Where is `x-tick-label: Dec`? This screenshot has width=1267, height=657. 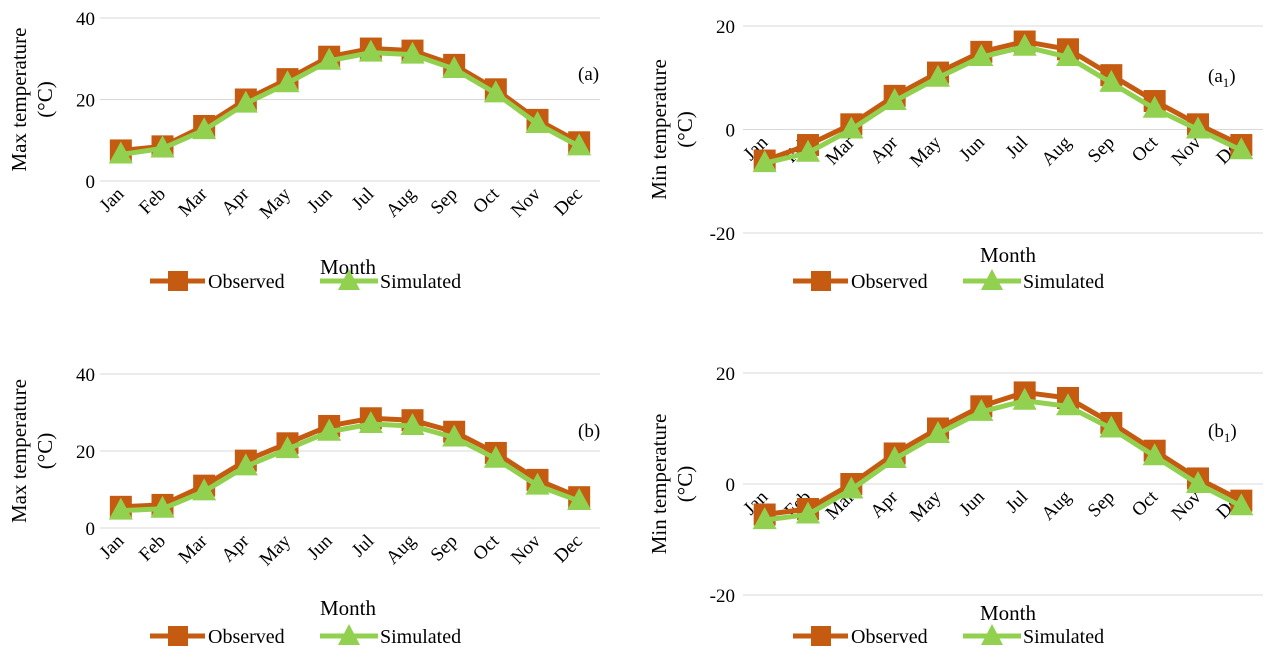
x-tick-label: Dec is located at coordinates (568, 202).